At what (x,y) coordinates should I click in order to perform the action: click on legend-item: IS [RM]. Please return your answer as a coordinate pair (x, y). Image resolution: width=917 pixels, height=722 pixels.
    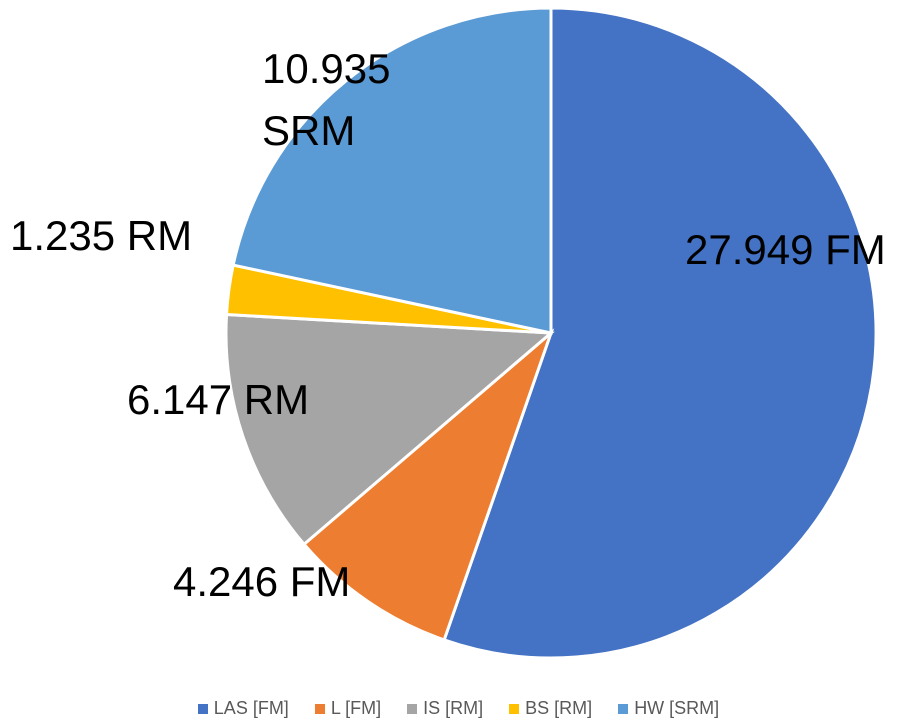
    Looking at the image, I should click on (445, 708).